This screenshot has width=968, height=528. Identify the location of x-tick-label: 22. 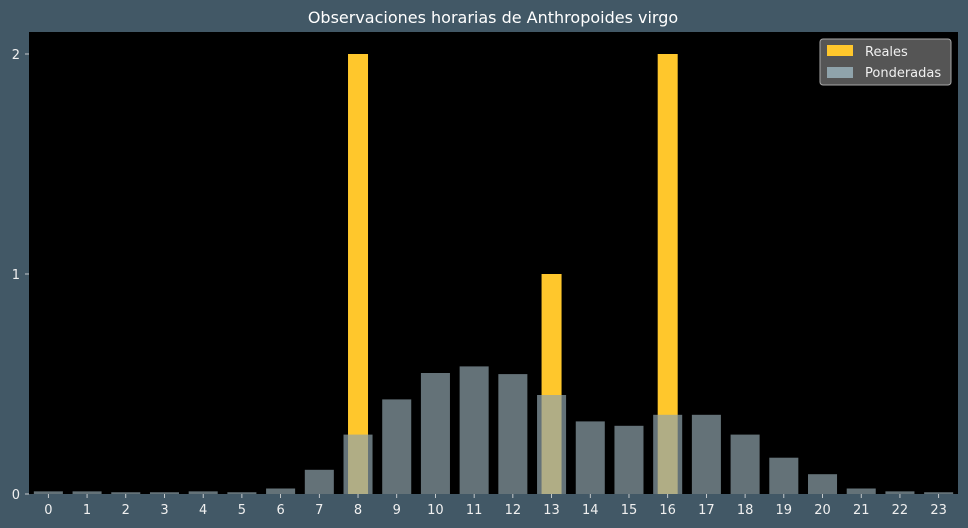
(900, 510).